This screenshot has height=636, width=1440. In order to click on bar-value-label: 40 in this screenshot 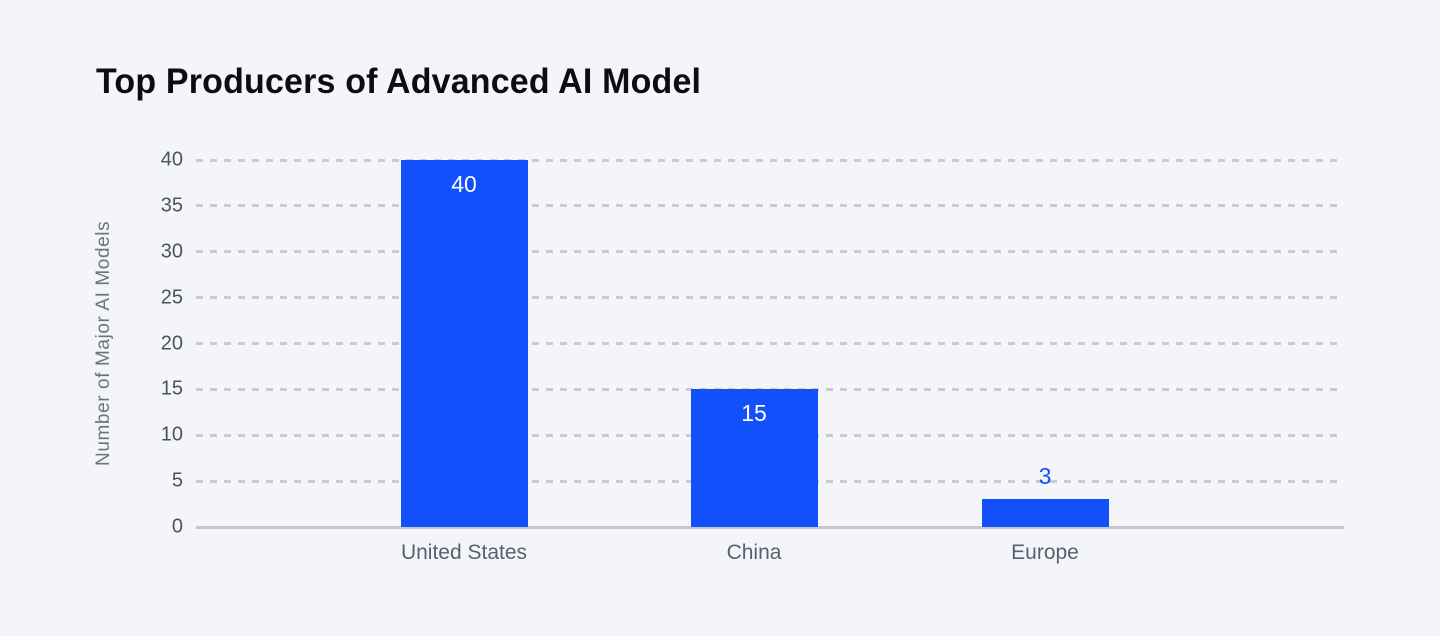, I will do `click(464, 184)`.